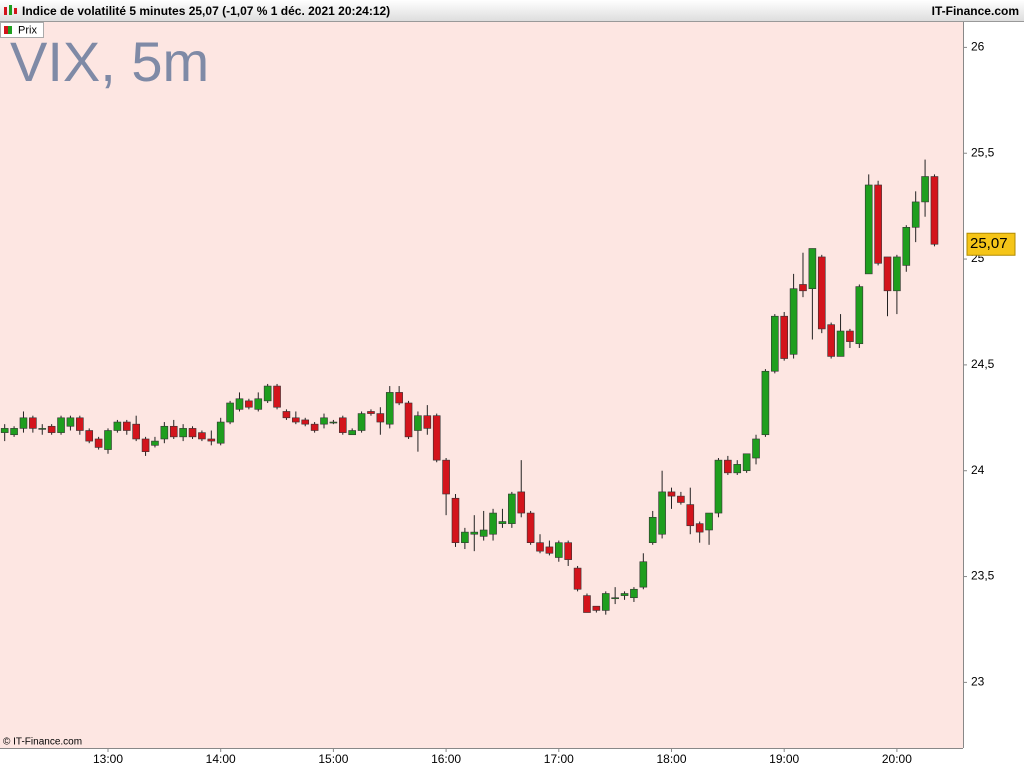  I want to click on y-tick-label: 24, so click(978, 470).